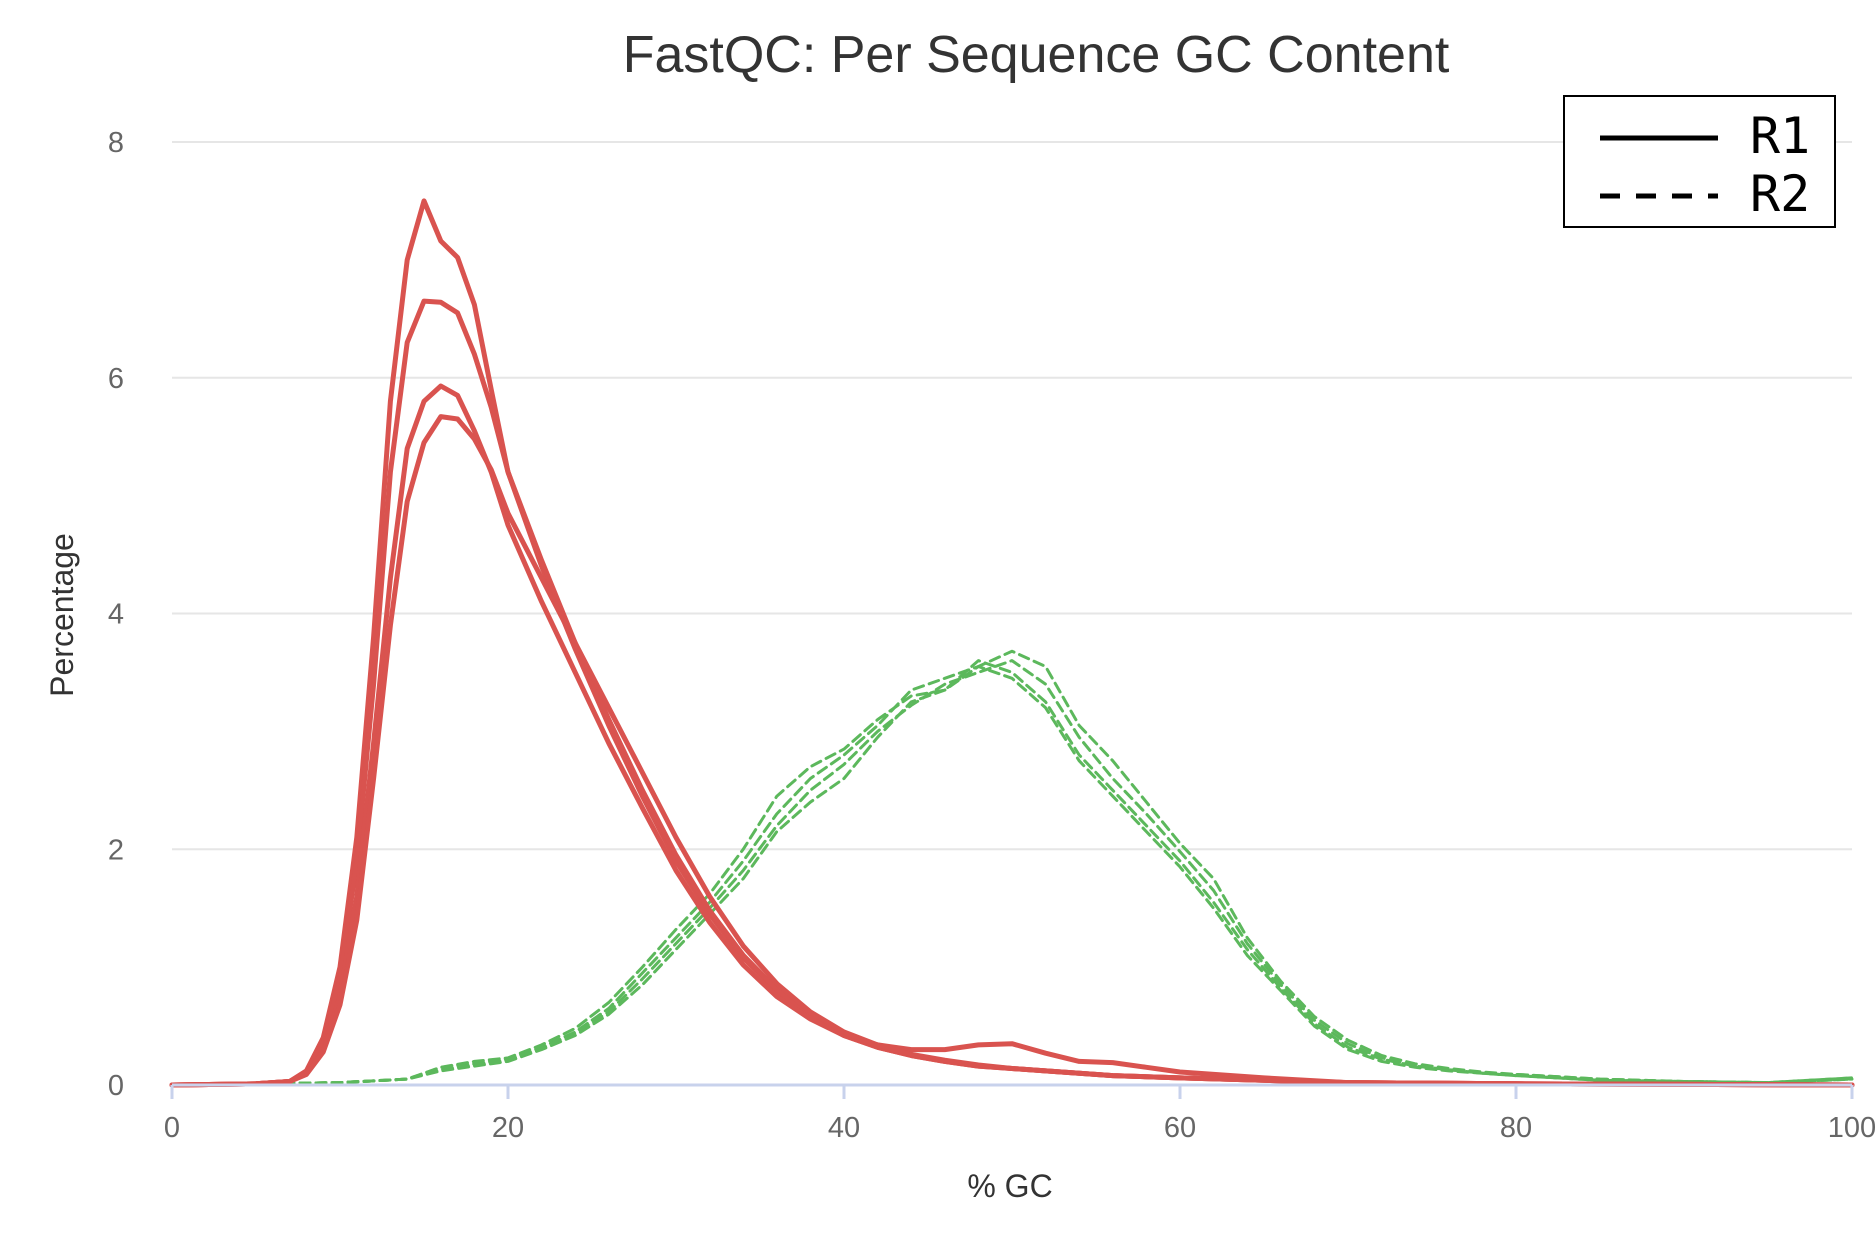 This screenshot has width=1875, height=1250. What do you see at coordinates (1780, 194) in the screenshot?
I see `legend-r2-label: R2` at bounding box center [1780, 194].